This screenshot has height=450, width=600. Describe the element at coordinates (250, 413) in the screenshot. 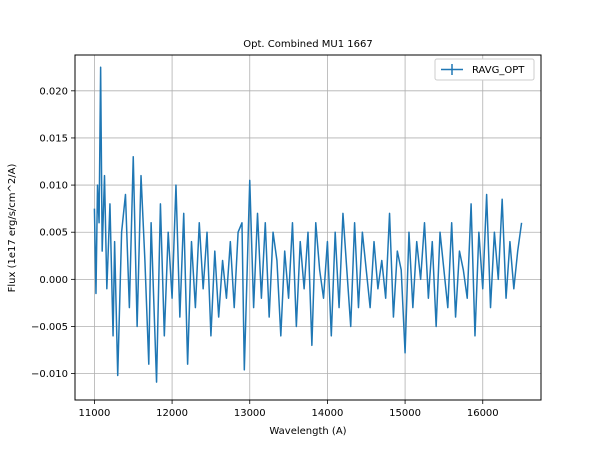

I see `x-tick-label: 13000` at that location.